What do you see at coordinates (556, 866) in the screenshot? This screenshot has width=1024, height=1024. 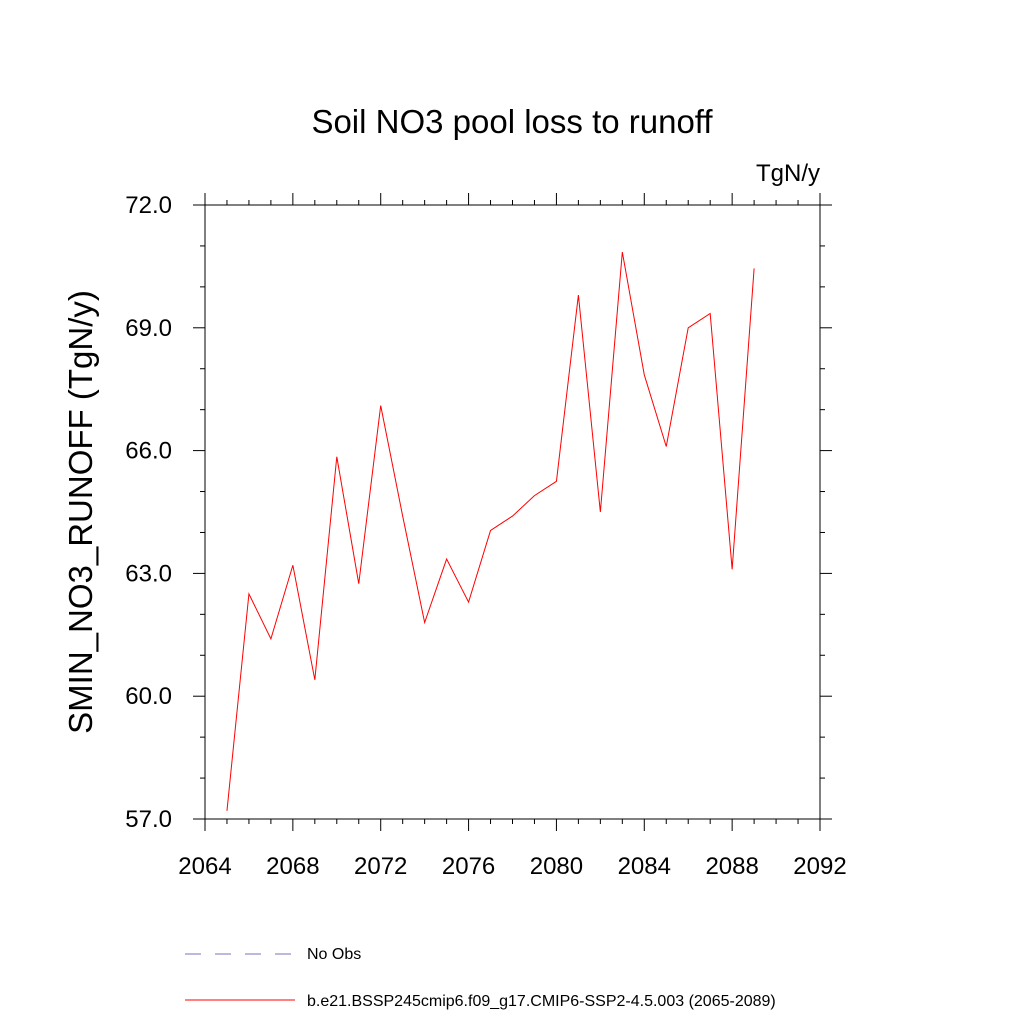 I see `x-tick-label: 2080` at bounding box center [556, 866].